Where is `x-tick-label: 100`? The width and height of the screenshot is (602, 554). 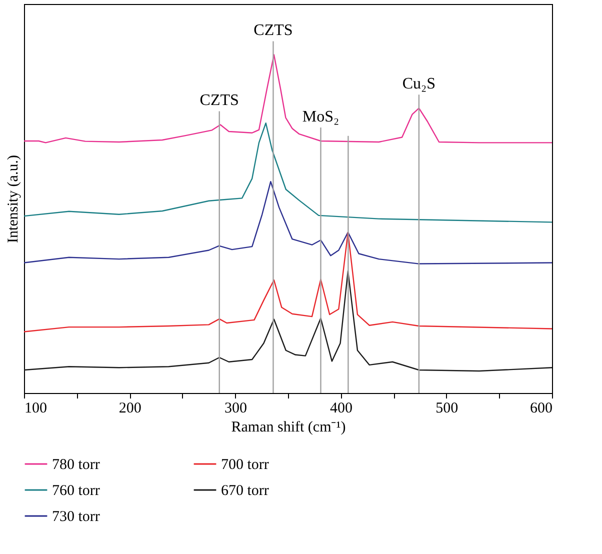
x-tick-label: 100 is located at coordinates (35, 408).